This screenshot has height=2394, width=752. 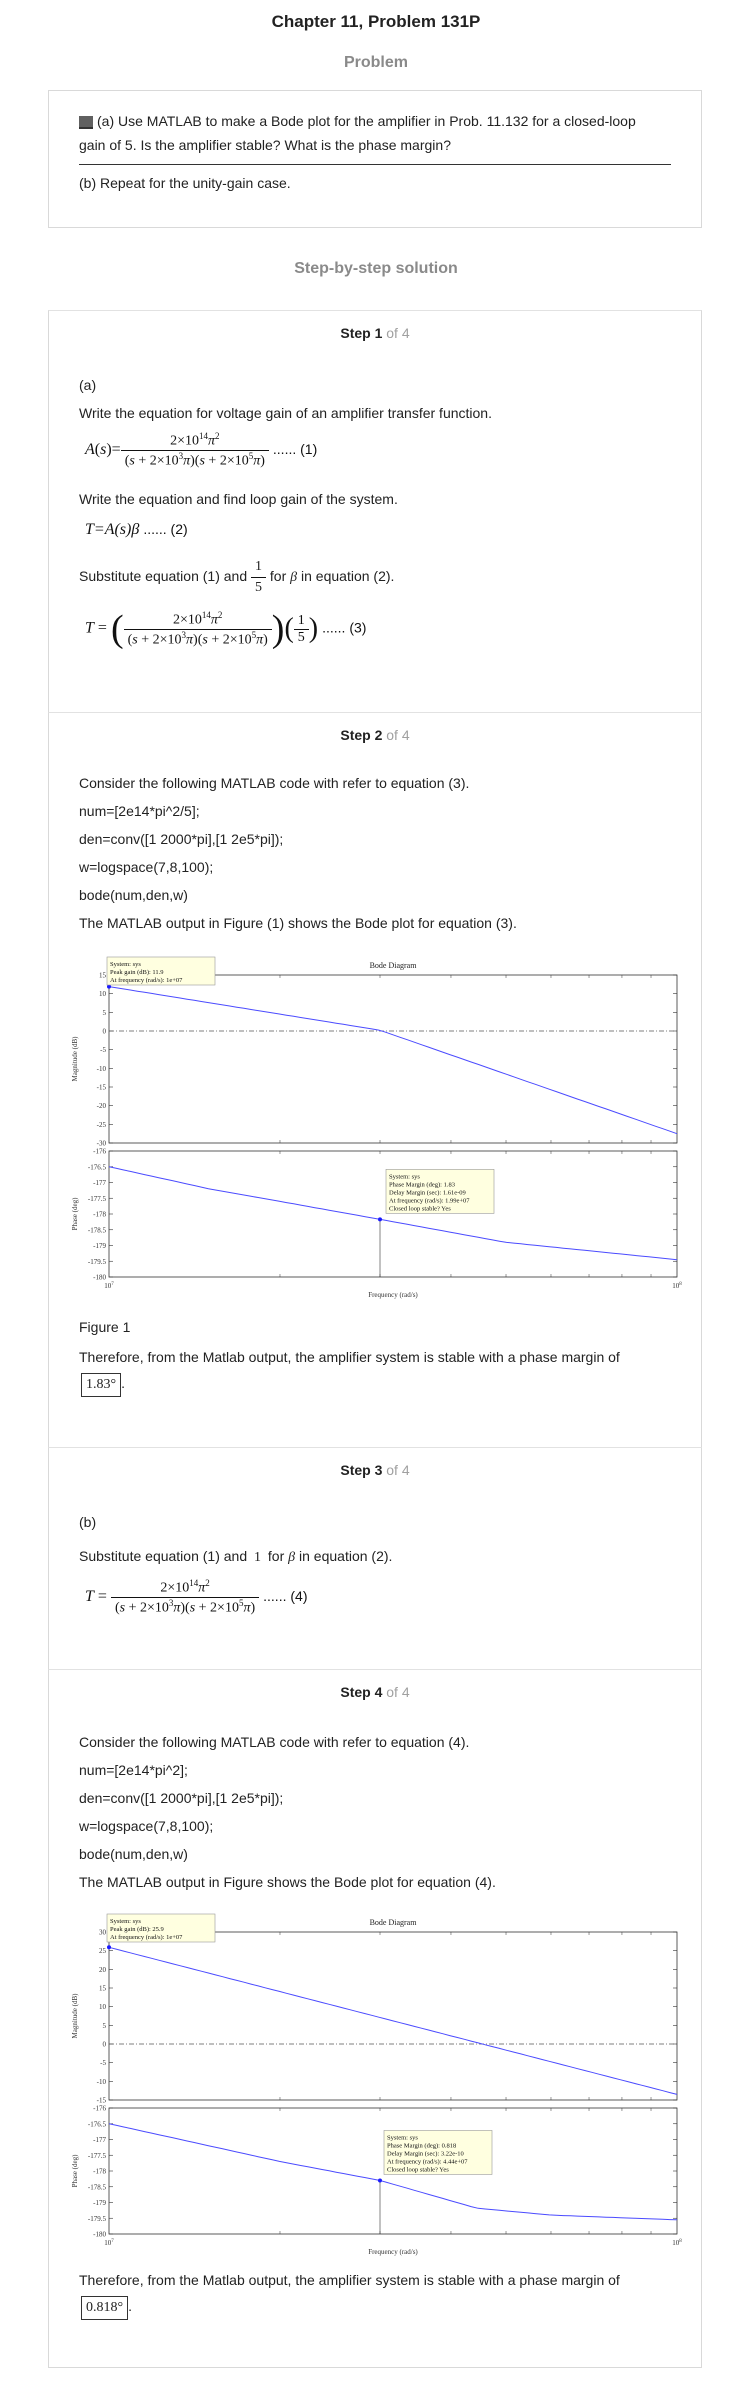 I want to click on equation-4-tag: ...... (4), so click(x=285, y=1595).